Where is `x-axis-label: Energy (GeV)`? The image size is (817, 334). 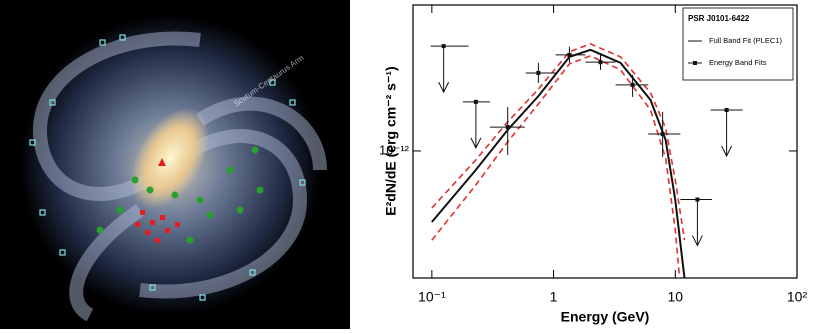 x-axis-label: Energy (GeV) is located at coordinates (605, 317).